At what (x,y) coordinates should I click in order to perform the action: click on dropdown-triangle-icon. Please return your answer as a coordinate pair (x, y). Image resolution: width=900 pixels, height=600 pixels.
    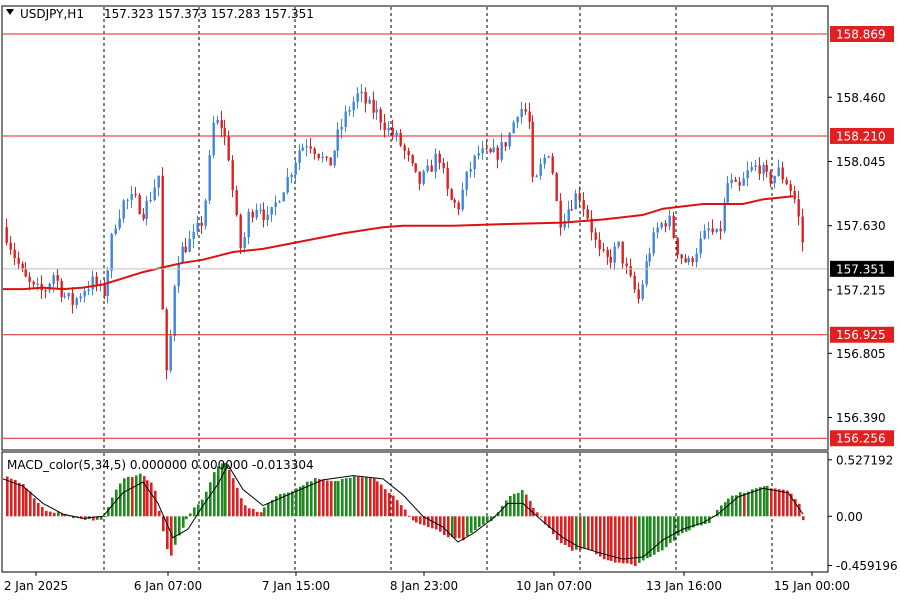
    Looking at the image, I should click on (10, 12).